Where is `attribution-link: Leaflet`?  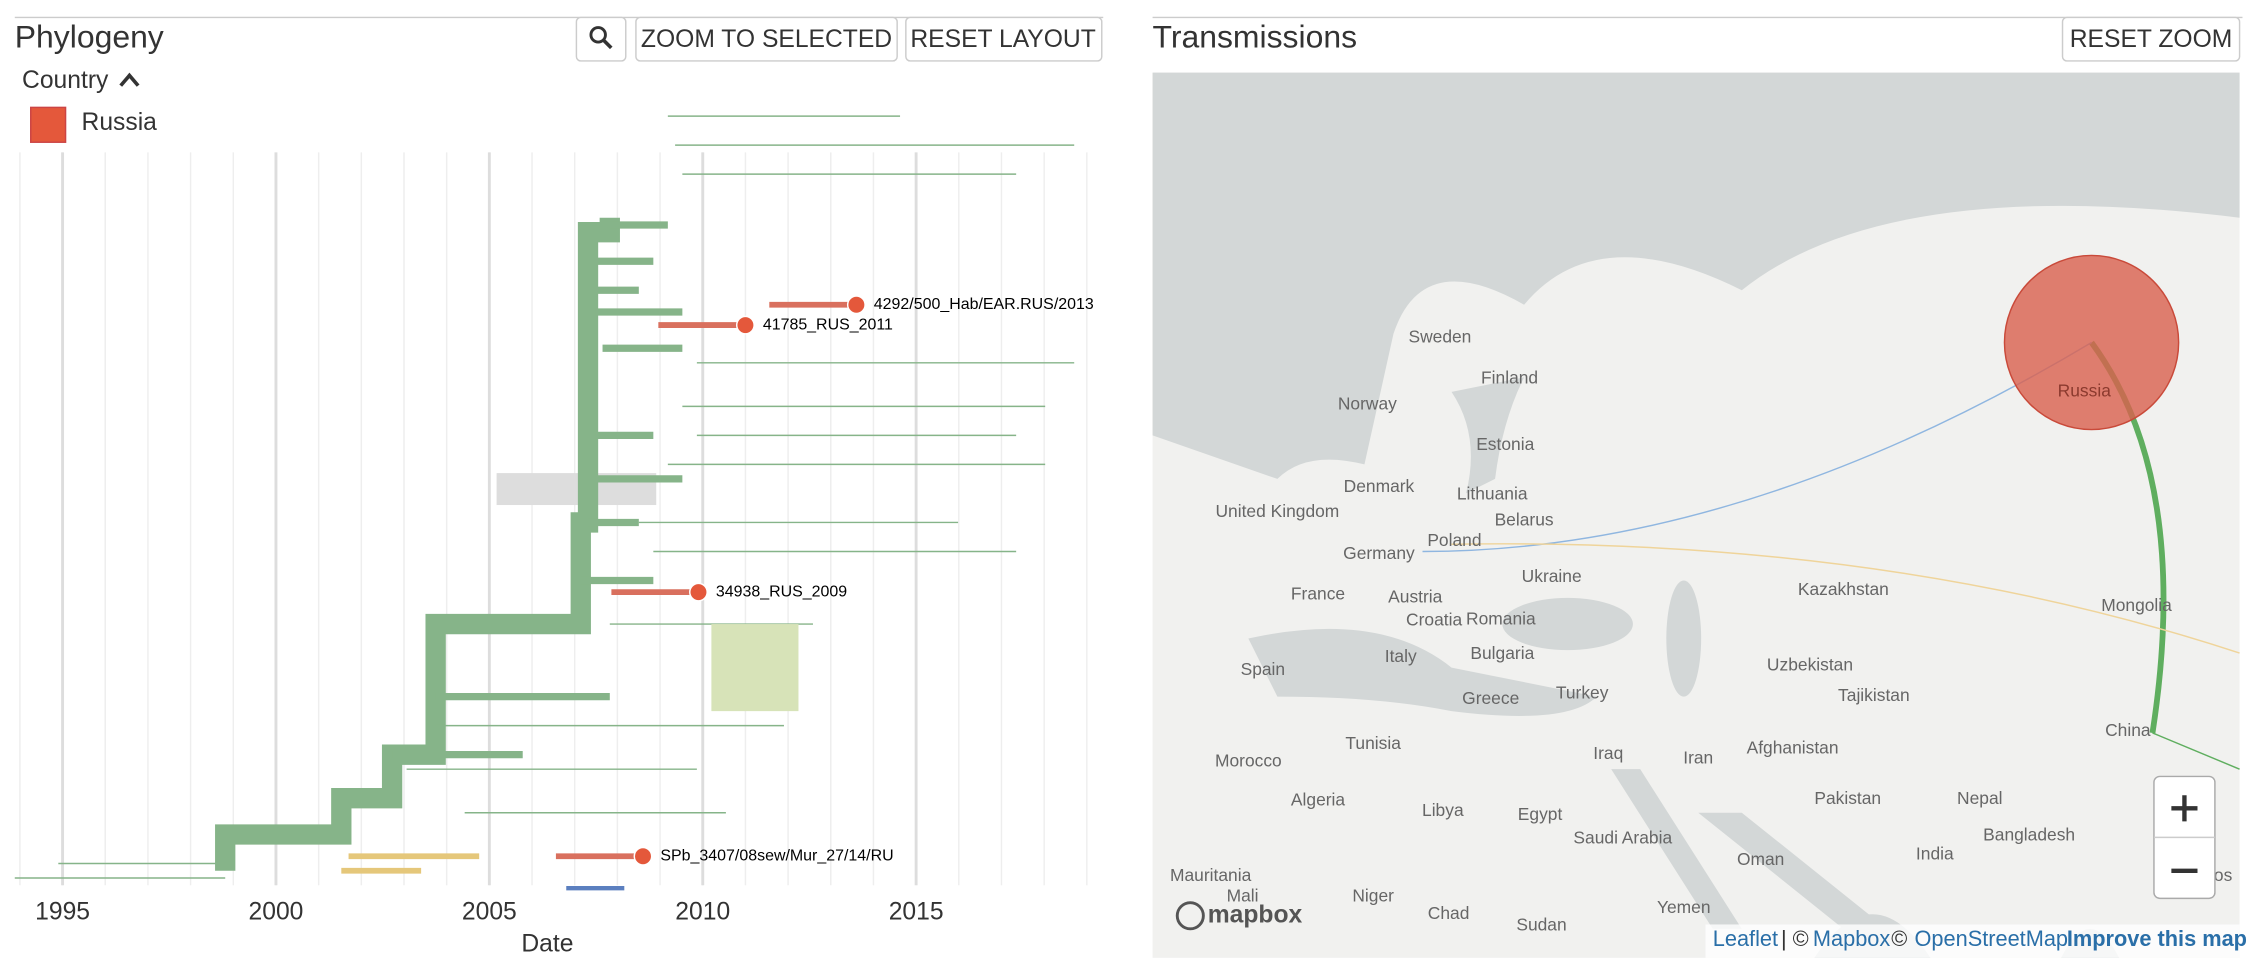
attribution-link: Leaflet is located at coordinates (1745, 938).